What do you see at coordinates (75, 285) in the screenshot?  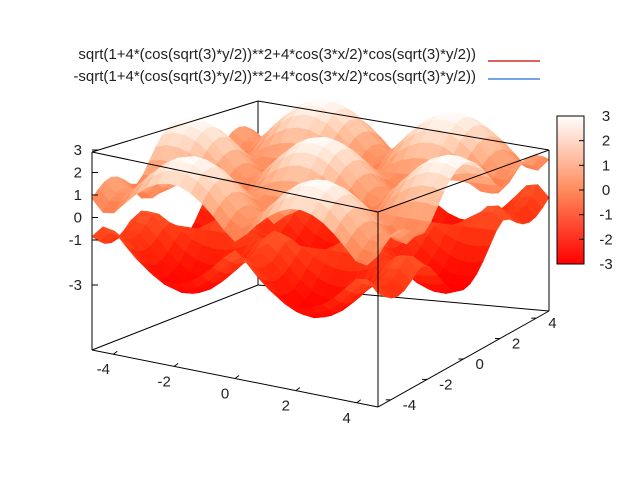 I see `z-tick-label: -3` at bounding box center [75, 285].